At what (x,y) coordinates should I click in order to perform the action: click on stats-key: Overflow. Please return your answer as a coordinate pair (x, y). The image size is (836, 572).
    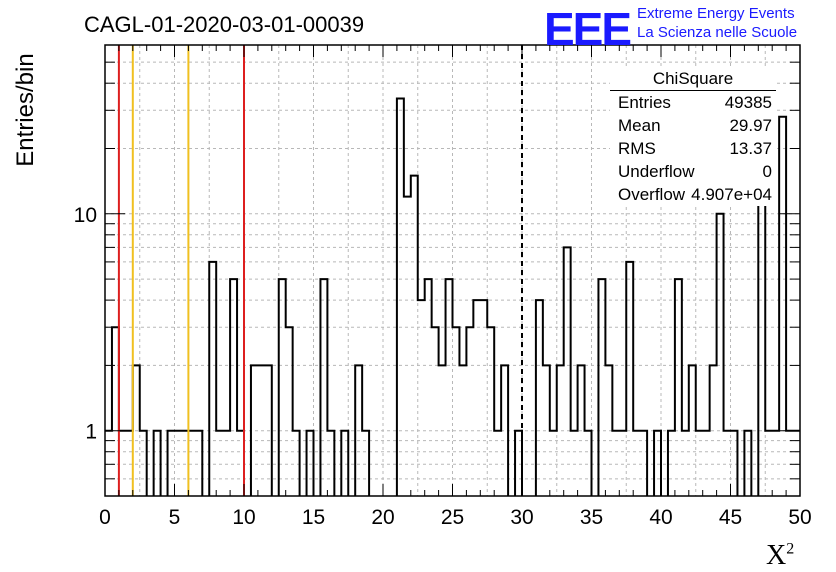
    Looking at the image, I should click on (652, 194).